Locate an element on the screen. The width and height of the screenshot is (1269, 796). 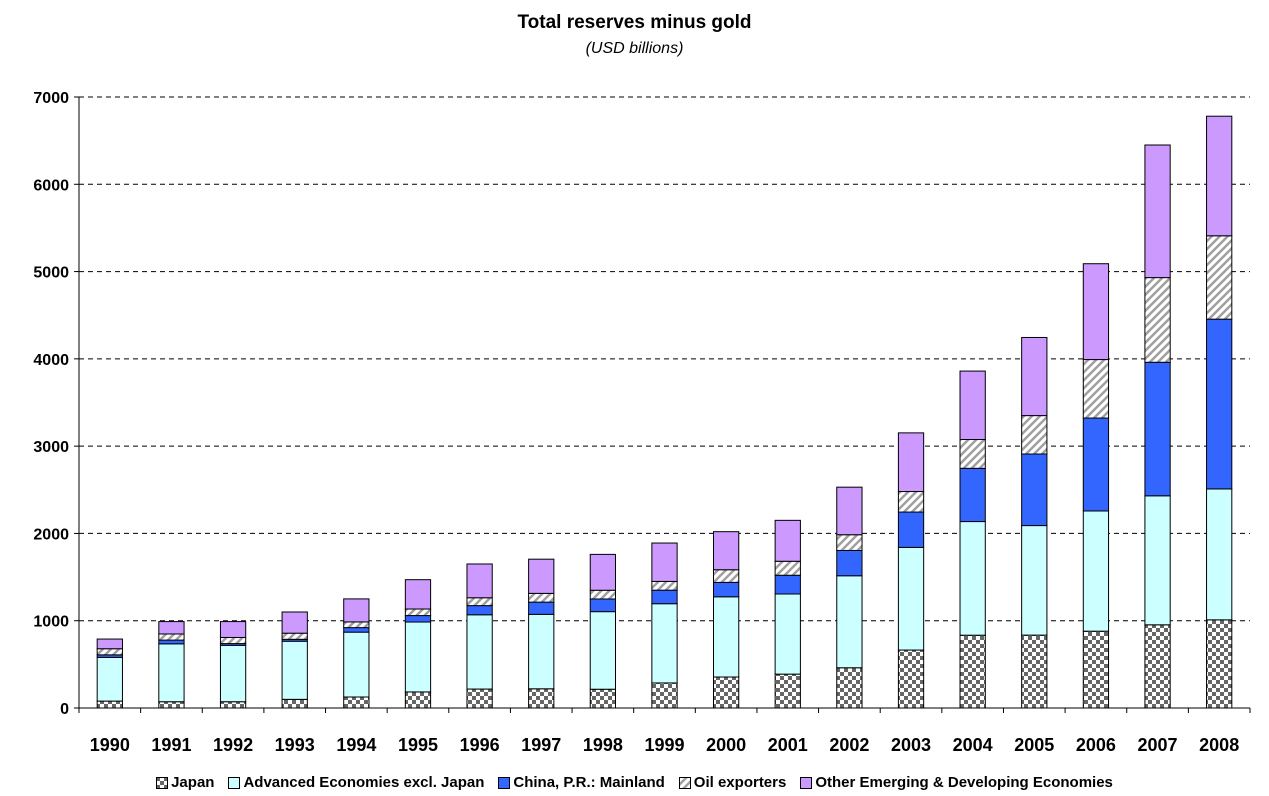
x-tick-label: 2000 is located at coordinates (726, 745).